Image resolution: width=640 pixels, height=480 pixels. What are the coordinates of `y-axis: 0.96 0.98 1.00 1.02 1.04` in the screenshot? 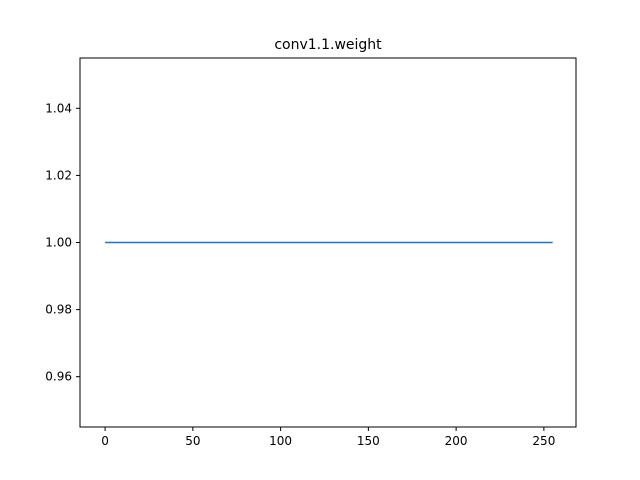 It's located at (62, 242).